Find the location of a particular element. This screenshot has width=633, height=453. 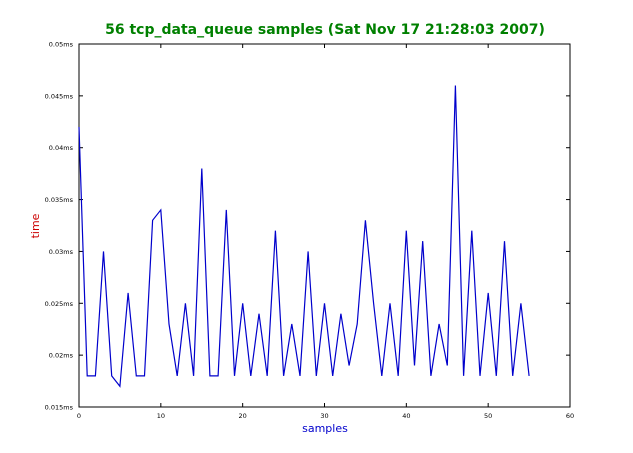

x-tick-label: 20 is located at coordinates (243, 416).